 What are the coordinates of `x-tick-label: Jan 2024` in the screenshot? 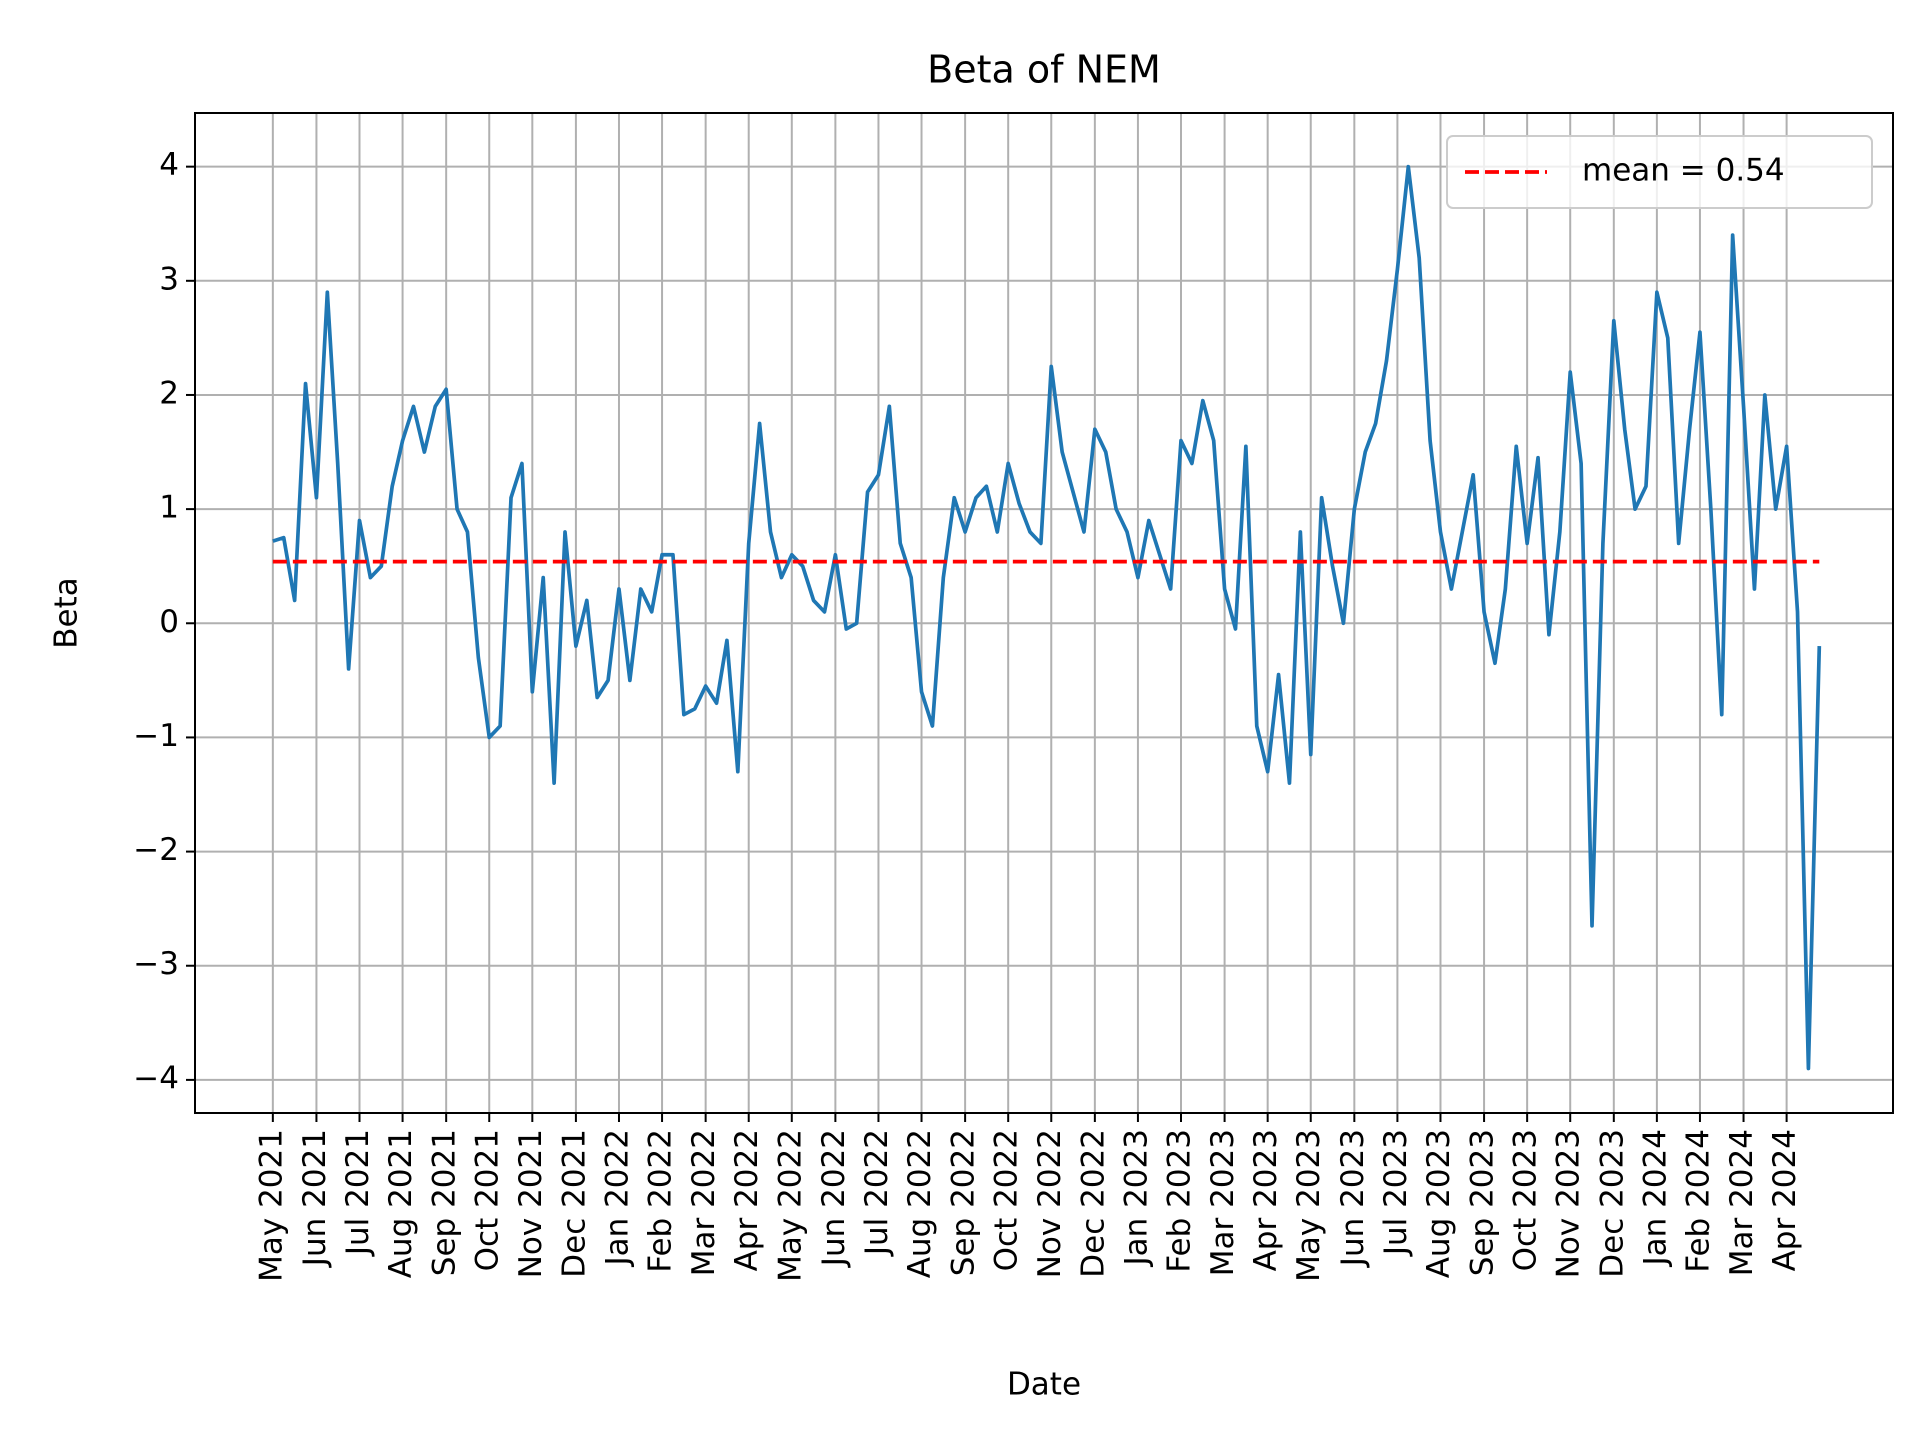 It's located at (1655, 1198).